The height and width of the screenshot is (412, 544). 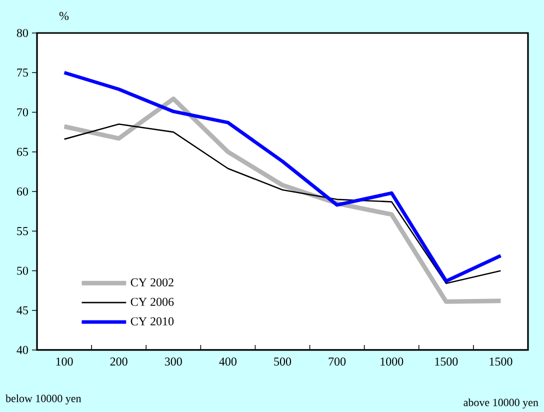 What do you see at coordinates (152, 302) in the screenshot?
I see `legend-label: CY 2006` at bounding box center [152, 302].